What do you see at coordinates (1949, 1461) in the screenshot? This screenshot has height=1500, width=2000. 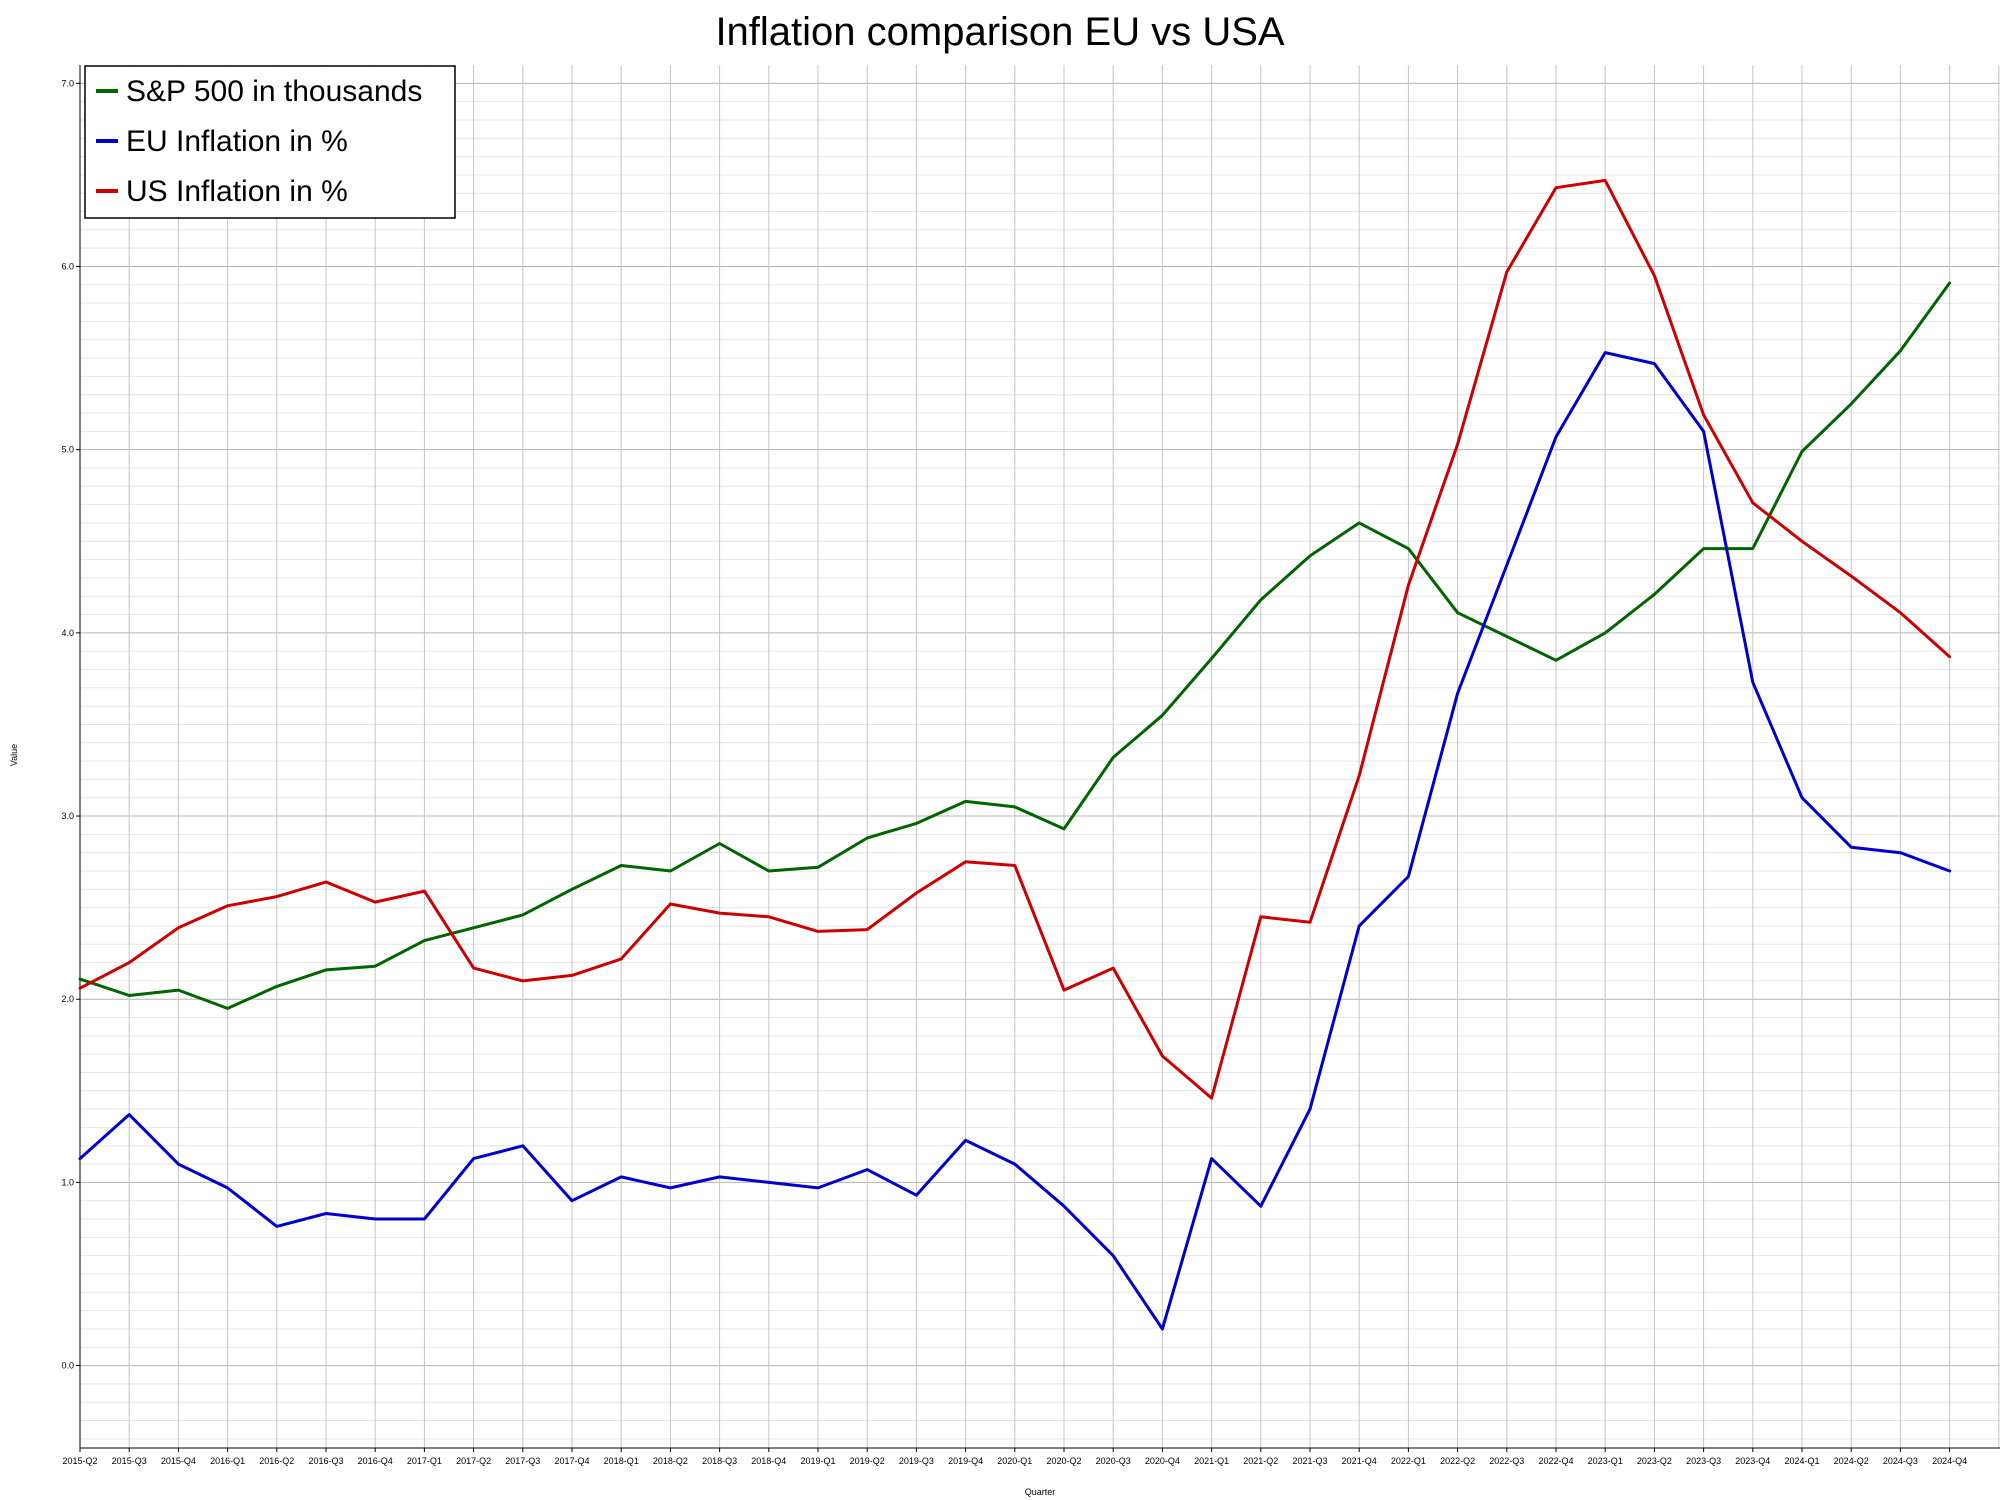 I see `x-tick-label: 2024-Q4` at bounding box center [1949, 1461].